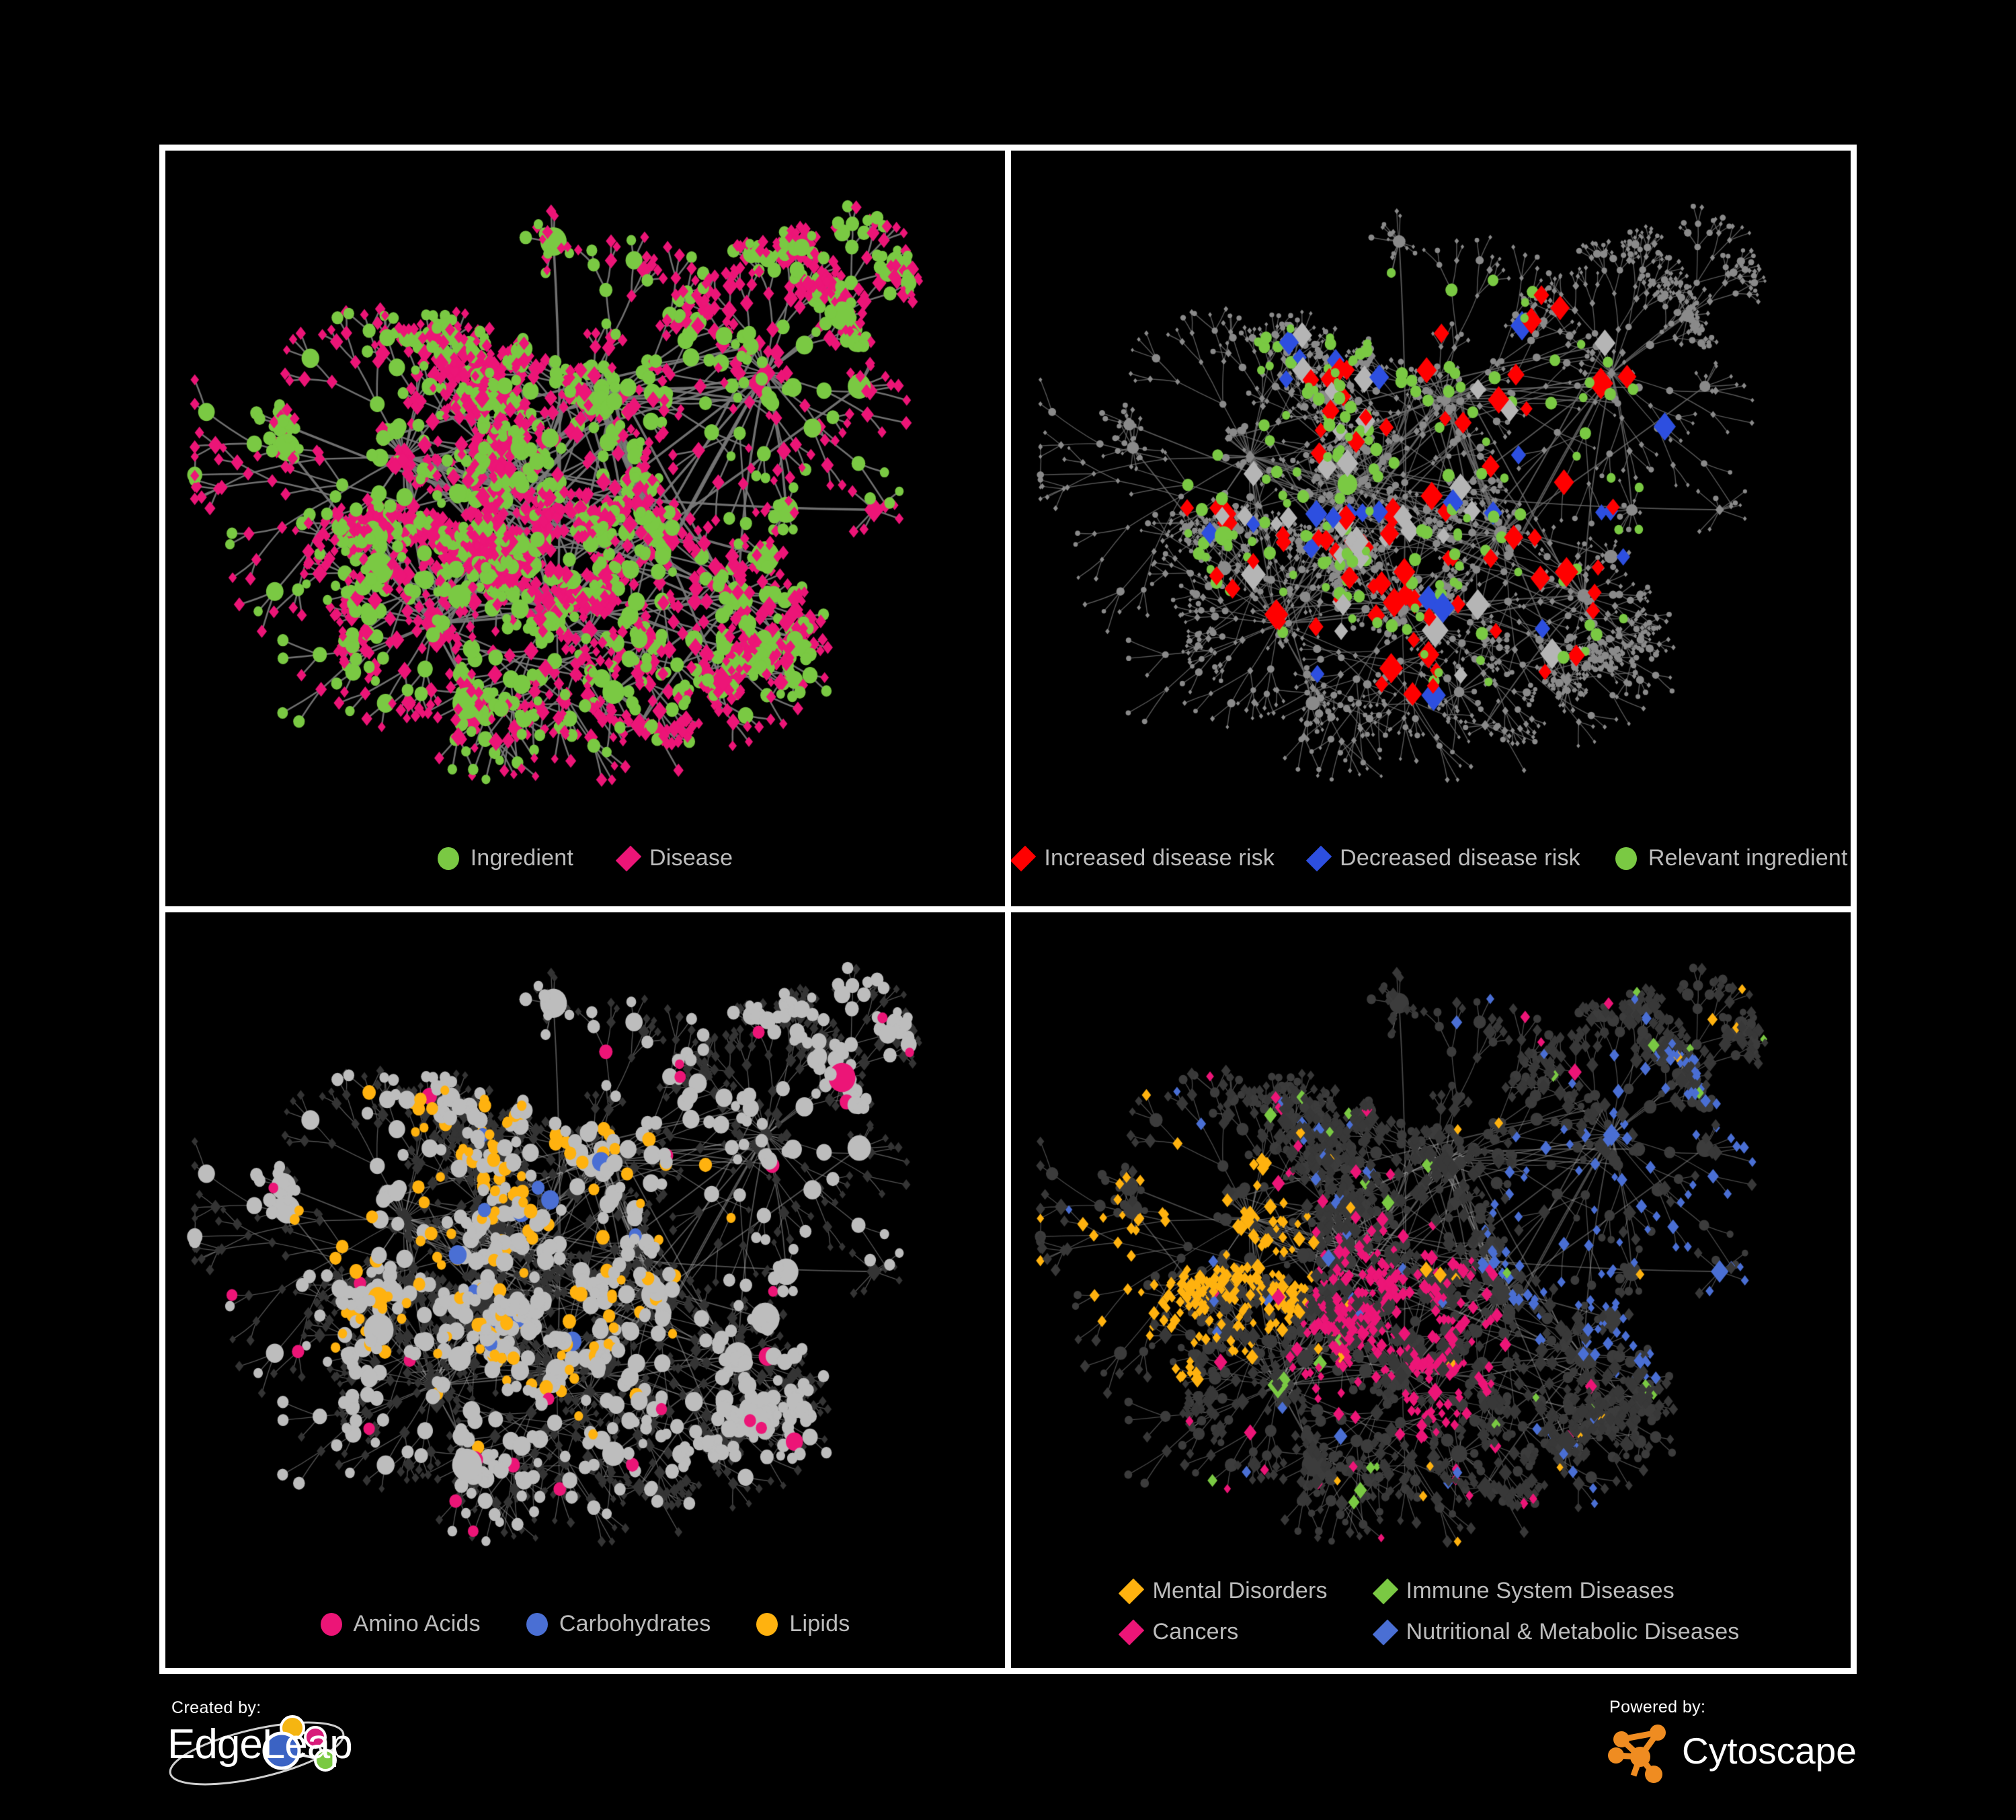 Image resolution: width=2016 pixels, height=1820 pixels. I want to click on edgeleap-wordmark: EdgeLeap, so click(260, 1744).